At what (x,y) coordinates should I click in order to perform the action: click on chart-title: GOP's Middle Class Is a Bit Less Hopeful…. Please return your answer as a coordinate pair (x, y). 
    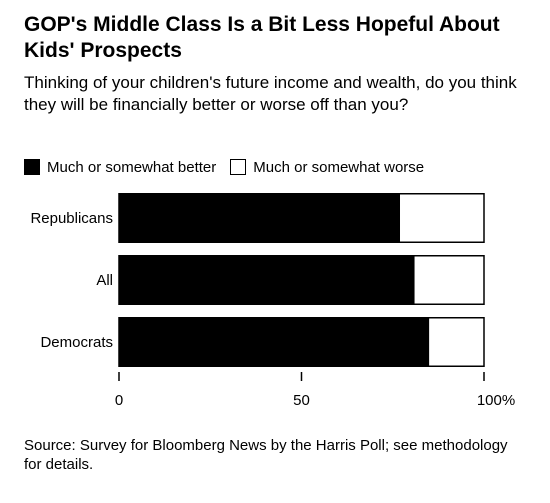
    Looking at the image, I should click on (262, 37).